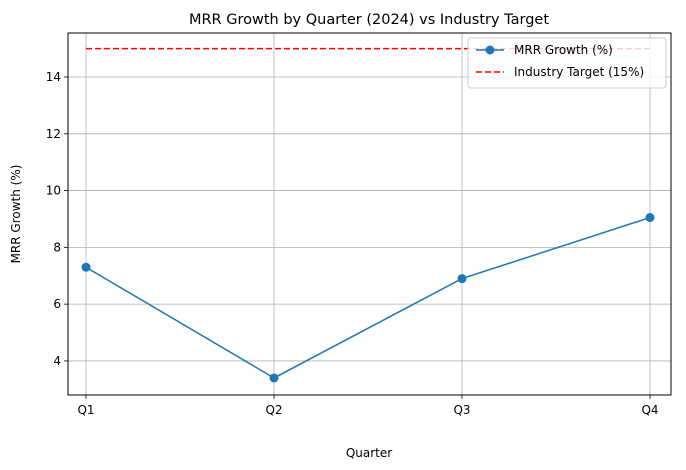 The image size is (686, 470). What do you see at coordinates (85, 410) in the screenshot?
I see `x-tick-label: Q1` at bounding box center [85, 410].